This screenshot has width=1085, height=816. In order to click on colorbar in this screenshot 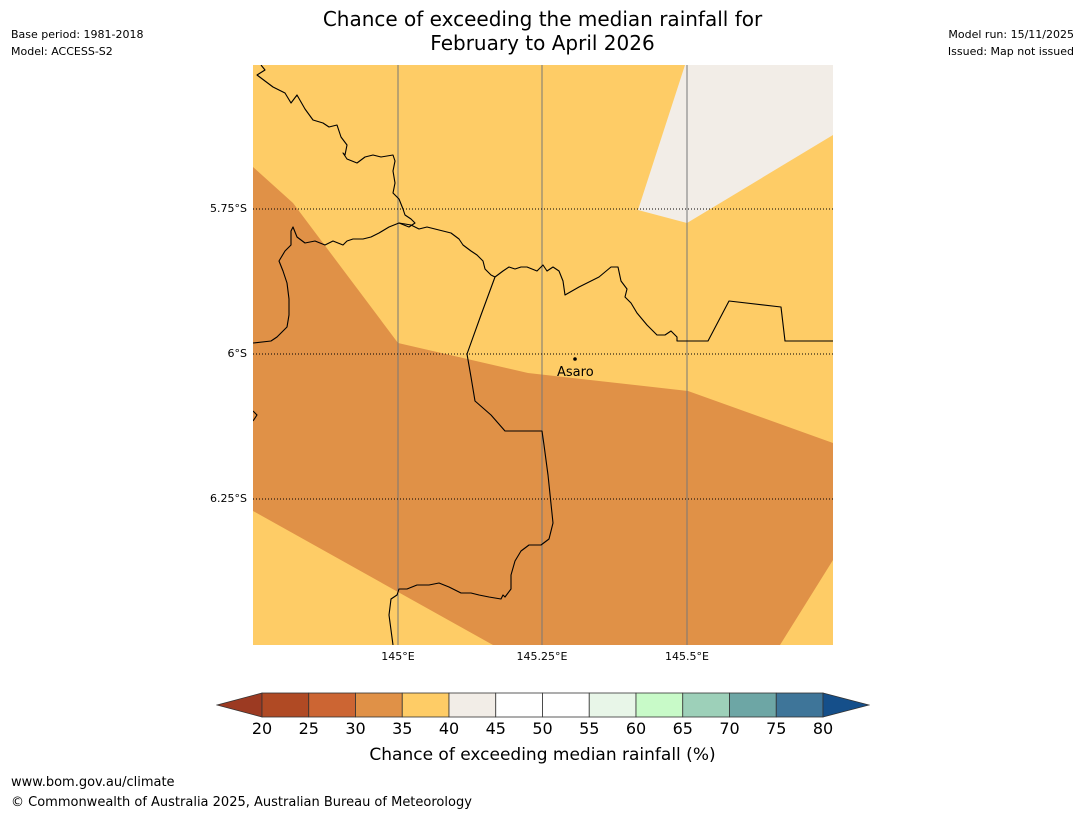, I will do `click(543, 705)`.